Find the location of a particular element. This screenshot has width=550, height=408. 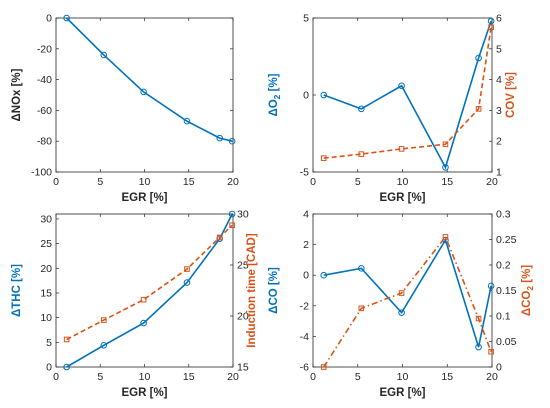

y-tick-label: 20 is located at coordinates (46, 269).